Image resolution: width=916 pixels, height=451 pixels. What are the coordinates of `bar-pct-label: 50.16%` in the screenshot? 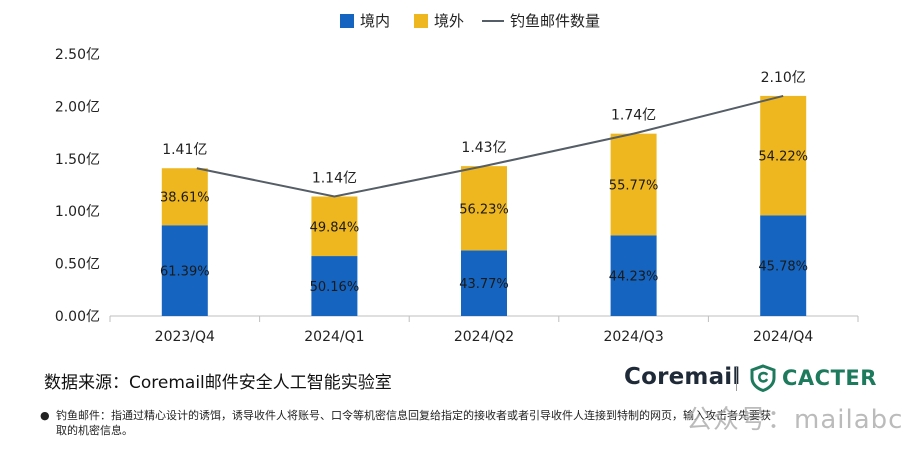 It's located at (335, 287).